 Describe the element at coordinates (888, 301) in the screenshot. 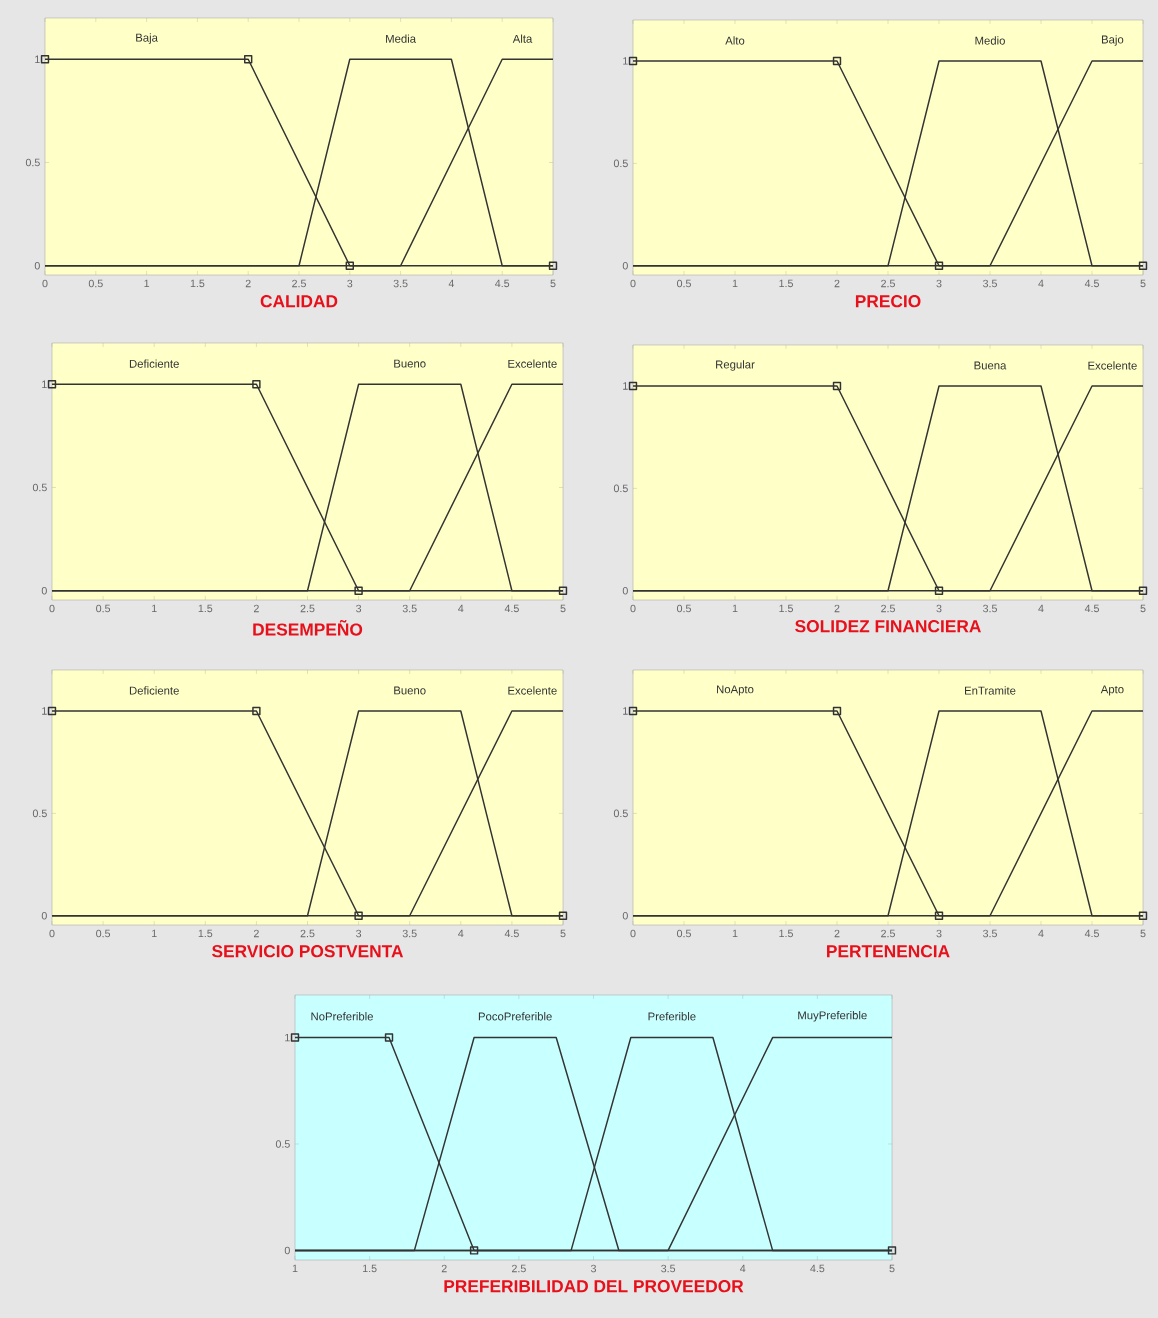

I see `x-axis-title: PRECIO` at that location.